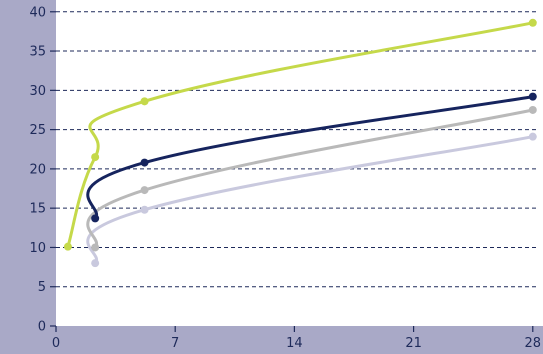  What do you see at coordinates (42, 327) in the screenshot?
I see `y-tick-label: 0` at bounding box center [42, 327].